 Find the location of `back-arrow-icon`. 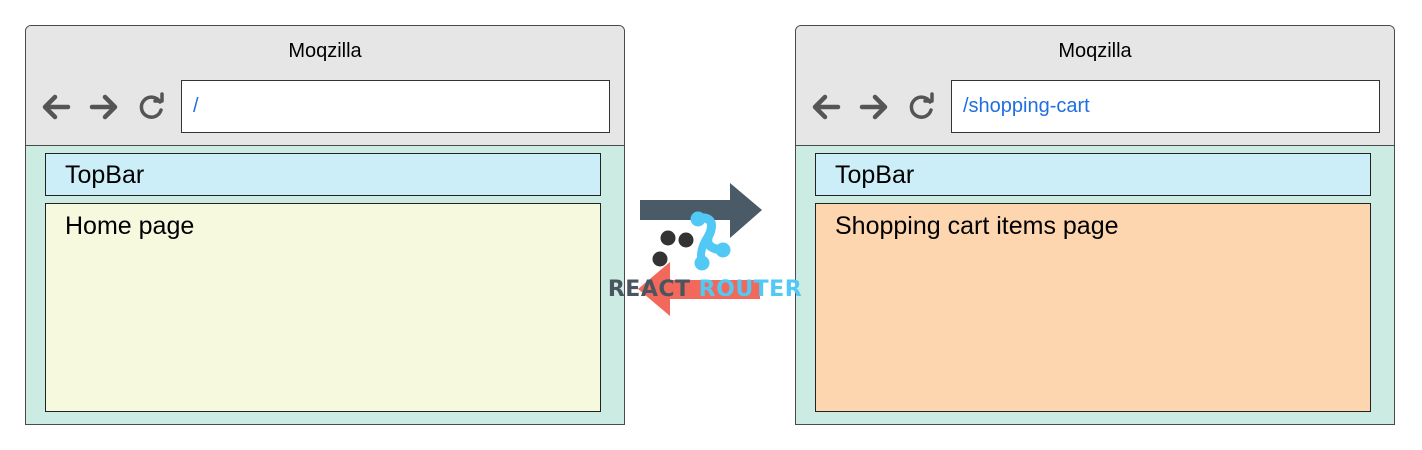

back-arrow-icon is located at coordinates (699, 289).